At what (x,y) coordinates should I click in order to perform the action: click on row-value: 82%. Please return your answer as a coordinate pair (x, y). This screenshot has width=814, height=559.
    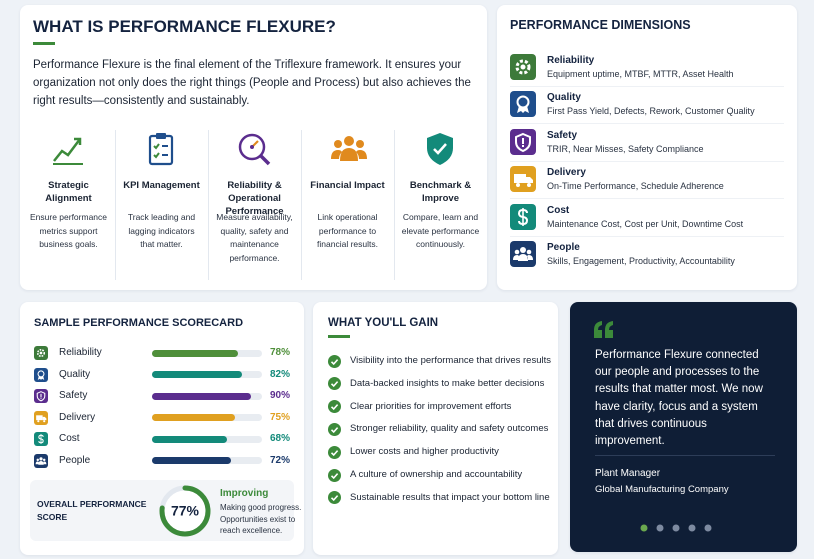
    Looking at the image, I should click on (279, 374).